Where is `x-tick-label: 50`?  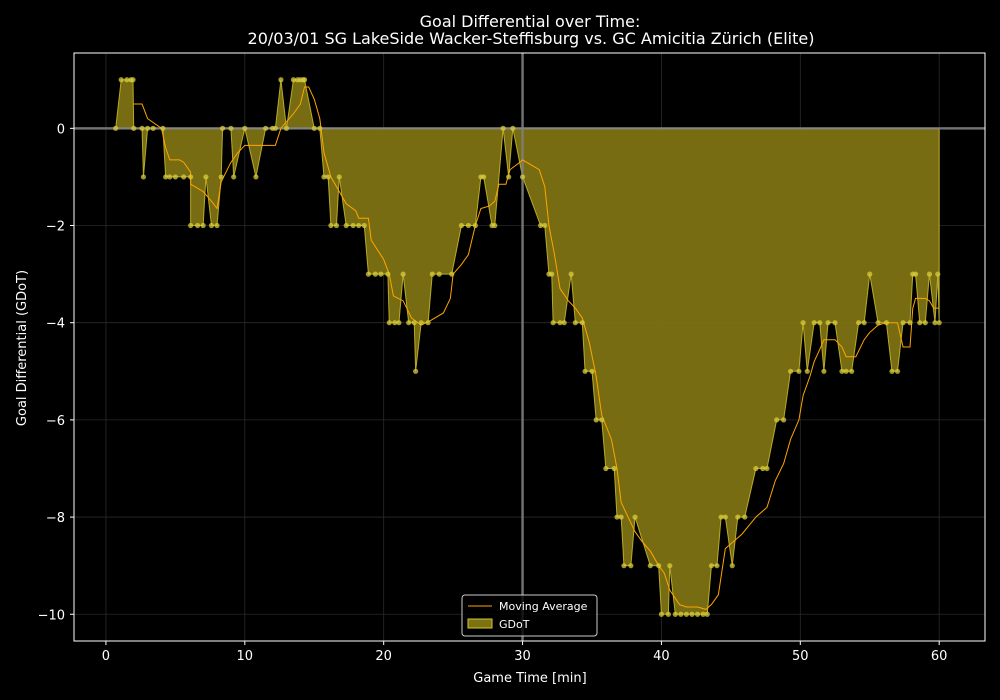
x-tick-label: 50 is located at coordinates (800, 656).